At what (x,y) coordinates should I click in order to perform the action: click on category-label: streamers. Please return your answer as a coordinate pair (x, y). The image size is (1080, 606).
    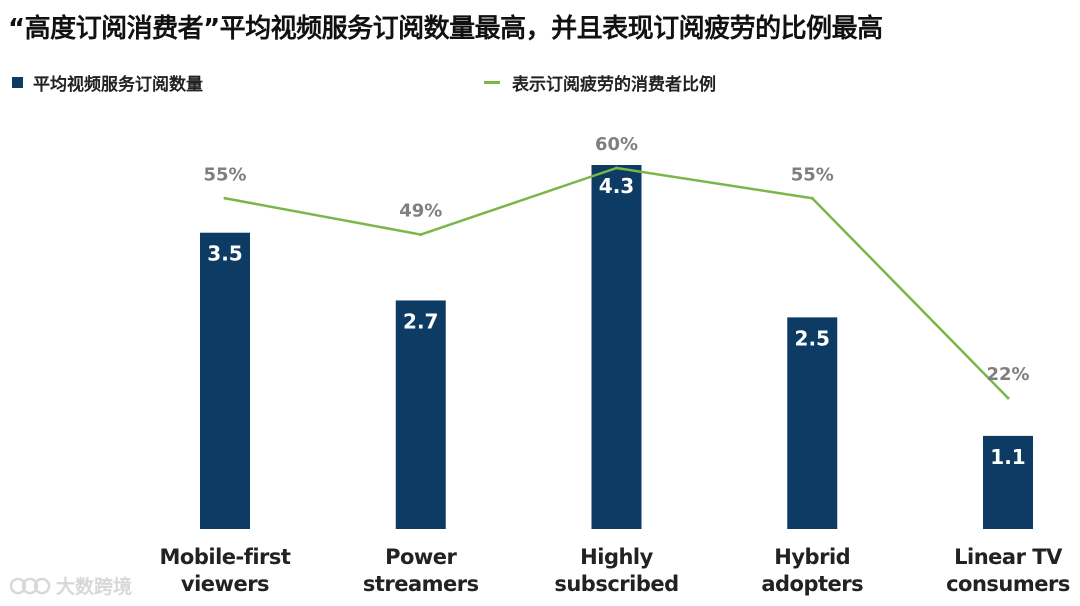
    Looking at the image, I should click on (421, 584).